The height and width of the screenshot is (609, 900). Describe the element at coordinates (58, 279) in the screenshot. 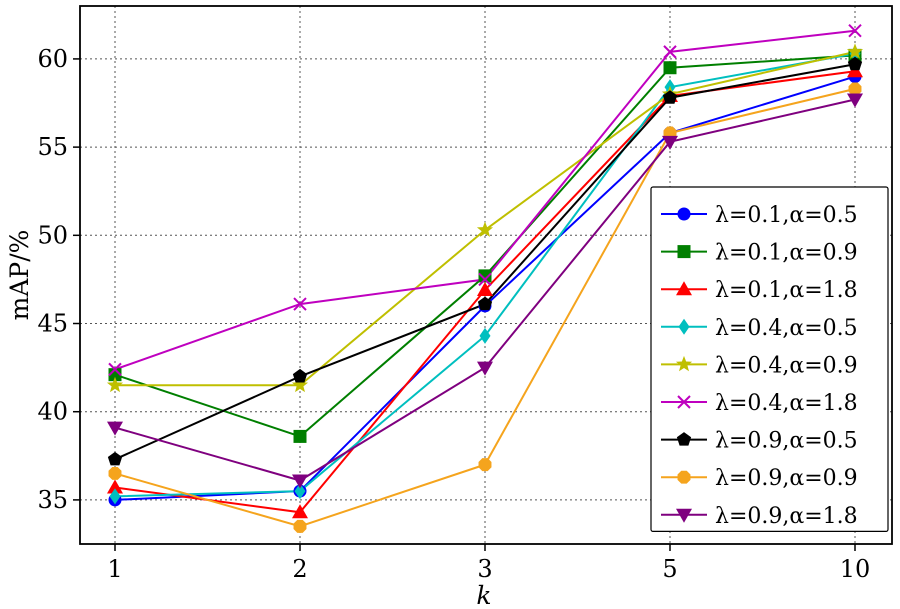

I see `y-axis-ticks: 35 40 45 50 55 60` at that location.